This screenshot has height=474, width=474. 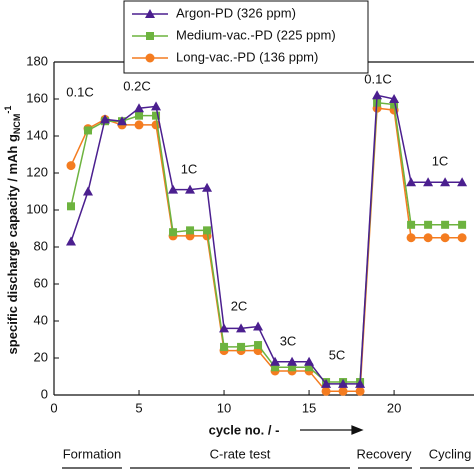 What do you see at coordinates (17, 124) in the screenshot?
I see `y-axis-label-sub: NCM` at bounding box center [17, 124].